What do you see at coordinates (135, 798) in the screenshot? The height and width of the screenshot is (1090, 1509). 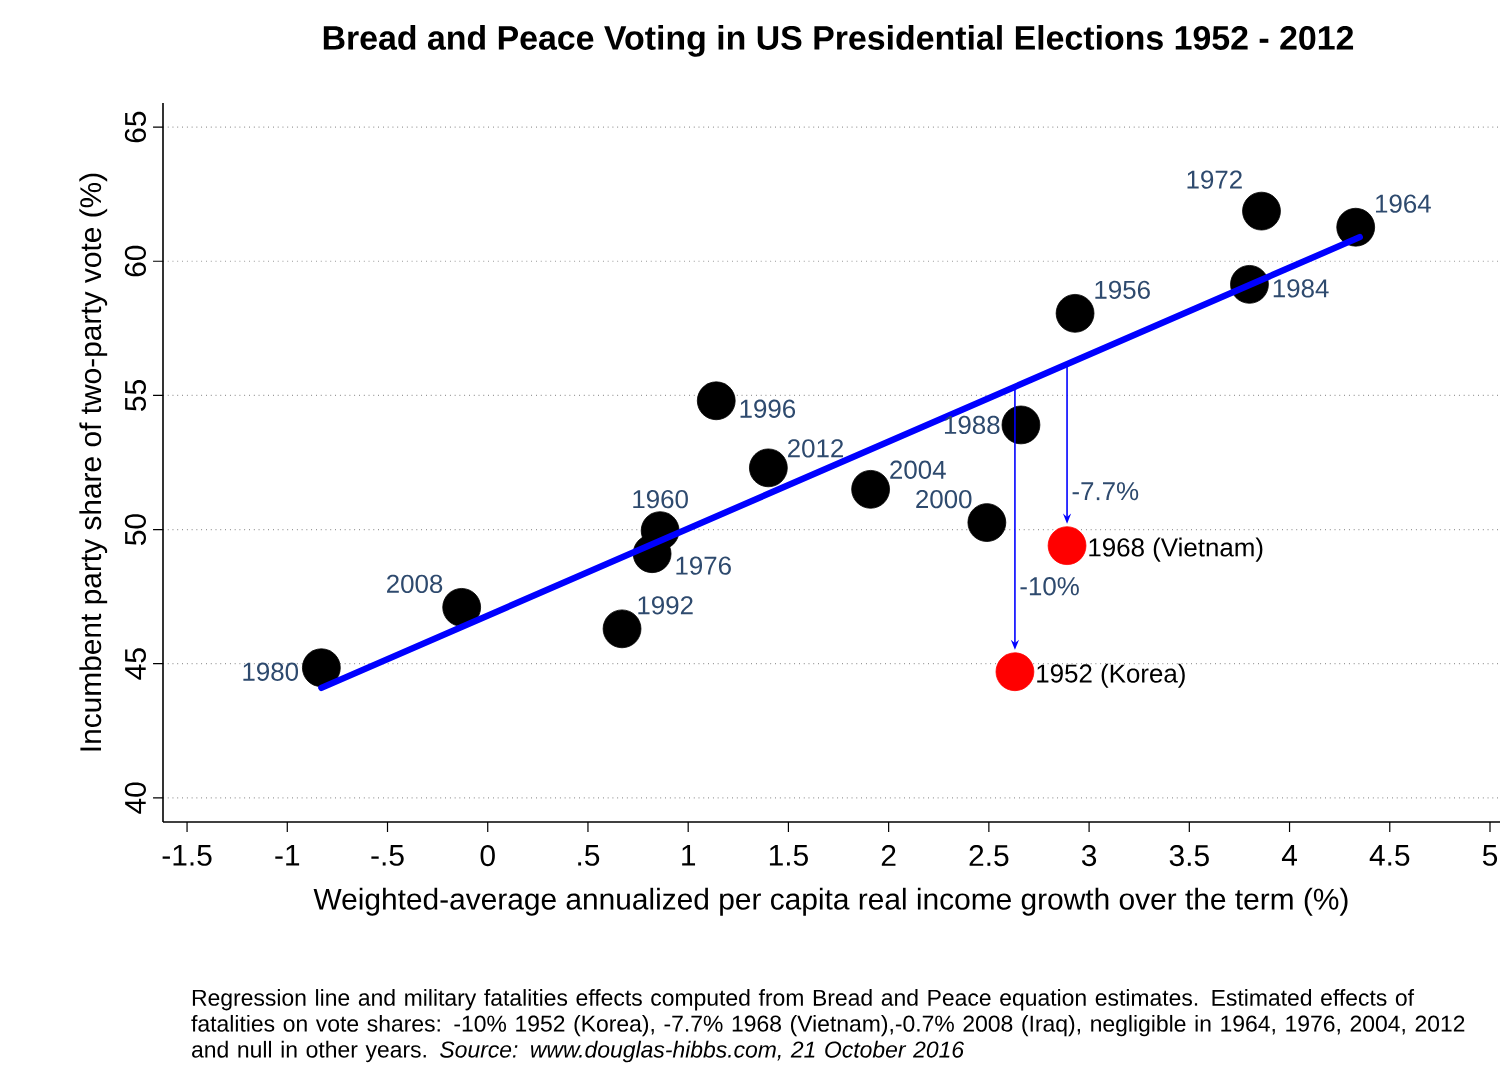 I see `y-tick-label: 40` at bounding box center [135, 798].